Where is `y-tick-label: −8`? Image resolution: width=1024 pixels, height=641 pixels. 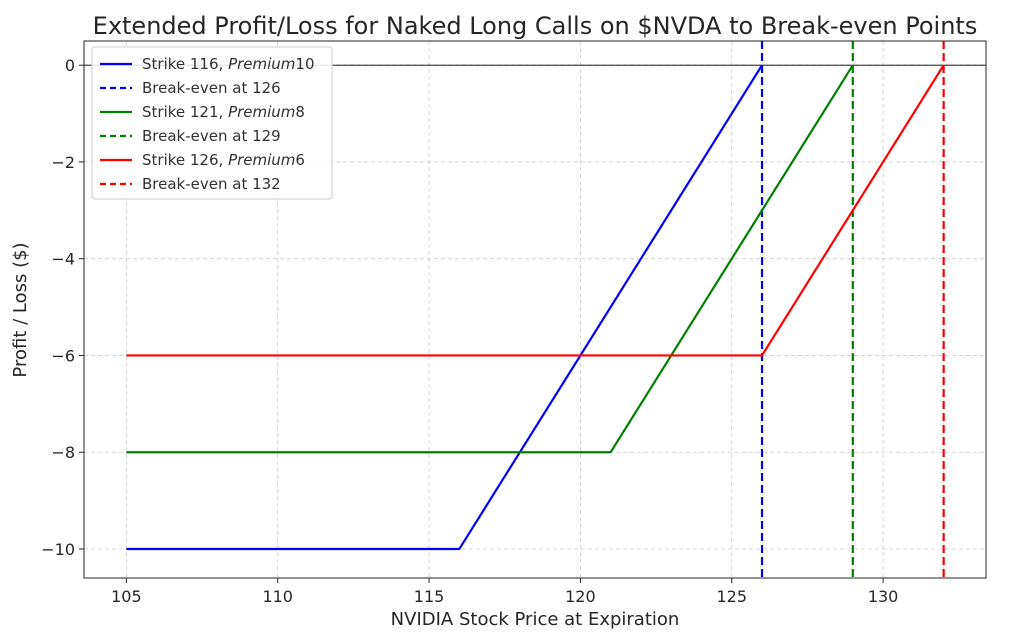 y-tick-label: −8 is located at coordinates (63, 452).